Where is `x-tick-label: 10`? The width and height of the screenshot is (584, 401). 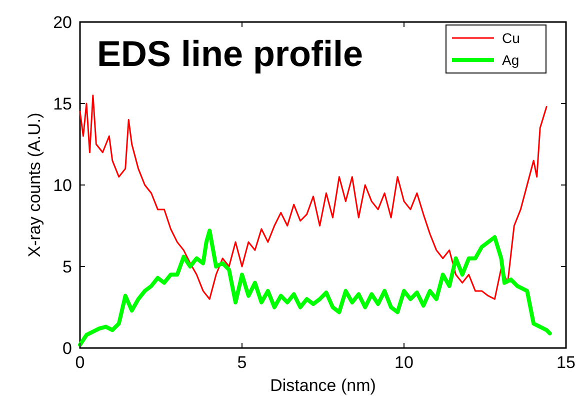
x-tick-label: 10 is located at coordinates (404, 362).